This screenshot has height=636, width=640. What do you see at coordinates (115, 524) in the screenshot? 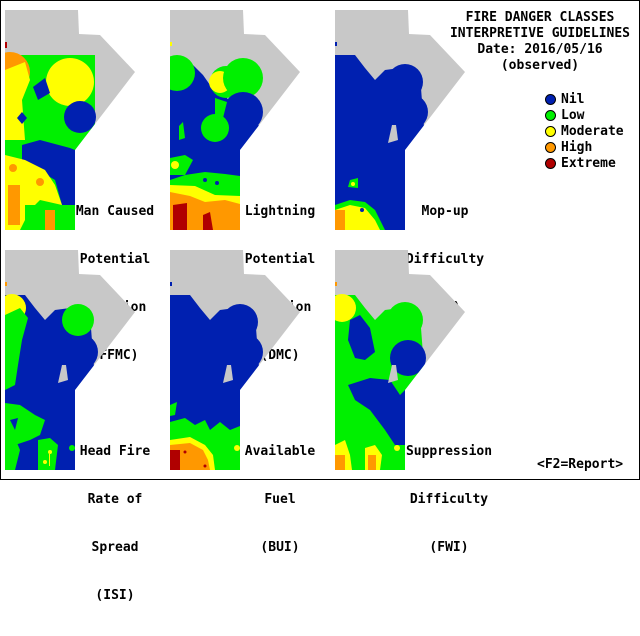
I see `map-label-isi: Head Fire Rate of Spread (ISI)` at bounding box center [115, 524].